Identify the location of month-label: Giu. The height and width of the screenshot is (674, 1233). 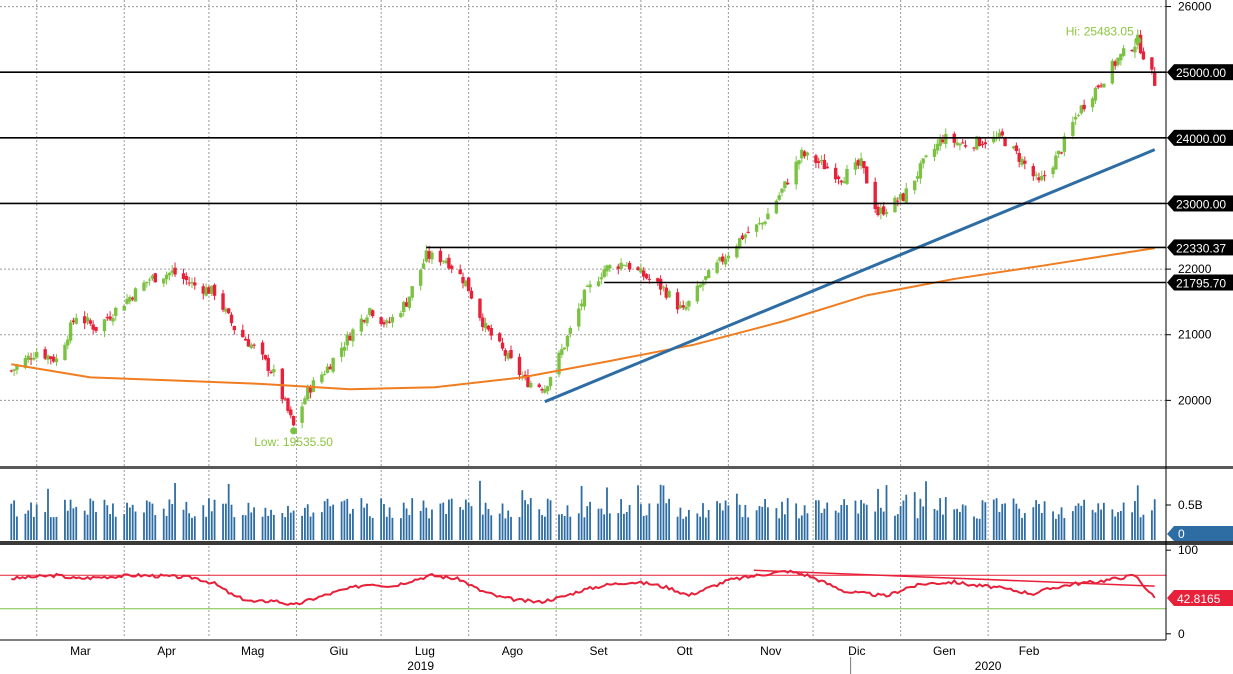
(338, 651).